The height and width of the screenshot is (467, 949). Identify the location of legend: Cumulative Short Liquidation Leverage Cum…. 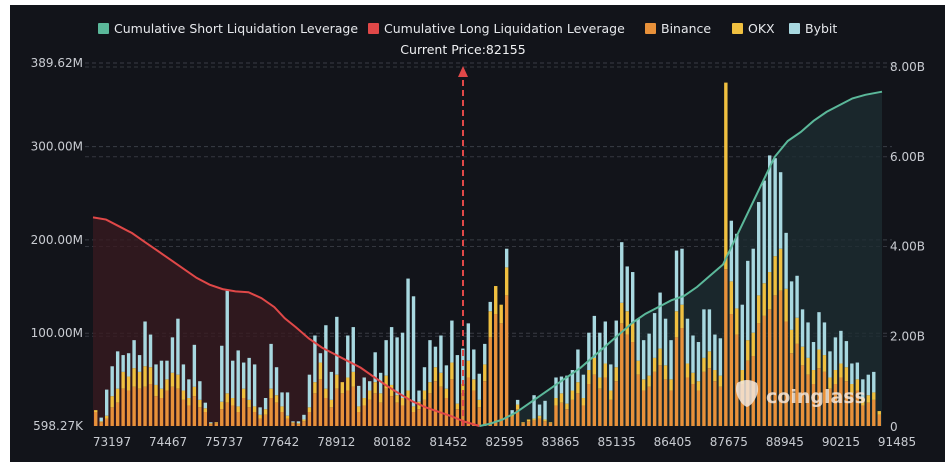
(467, 28).